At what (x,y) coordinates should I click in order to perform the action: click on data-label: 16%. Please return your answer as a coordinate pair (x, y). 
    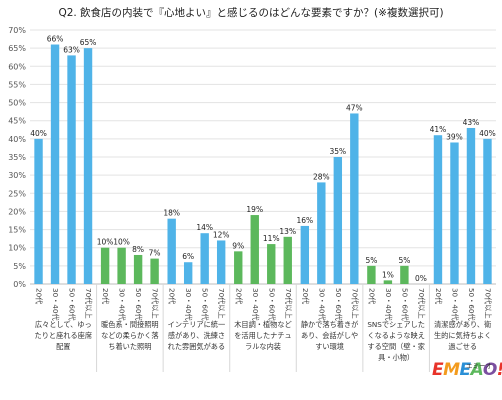
    Looking at the image, I should click on (304, 220).